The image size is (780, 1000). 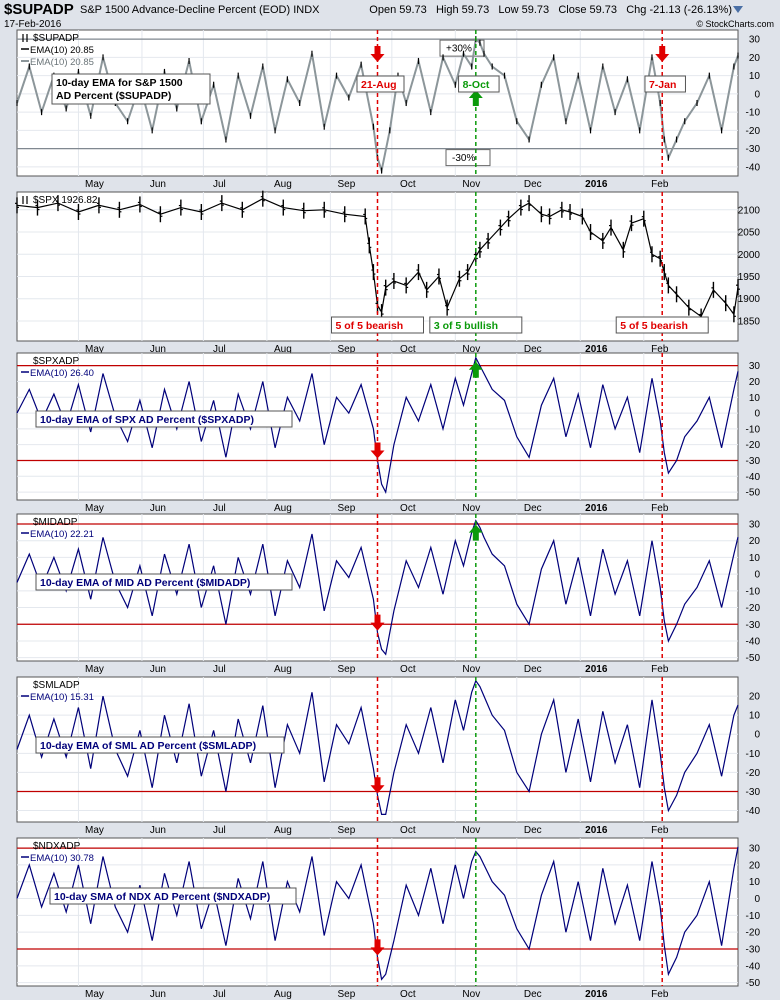 What do you see at coordinates (662, 85) in the screenshot?
I see `event-label: 7-Jan` at bounding box center [662, 85].